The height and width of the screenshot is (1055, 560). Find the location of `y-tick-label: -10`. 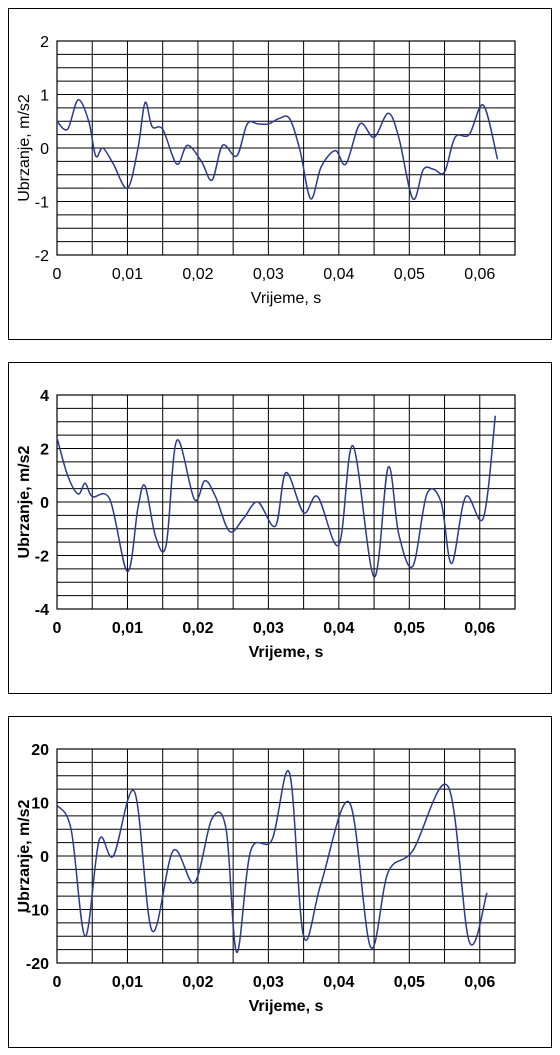

y-tick-label: -10 is located at coordinates (37, 911).